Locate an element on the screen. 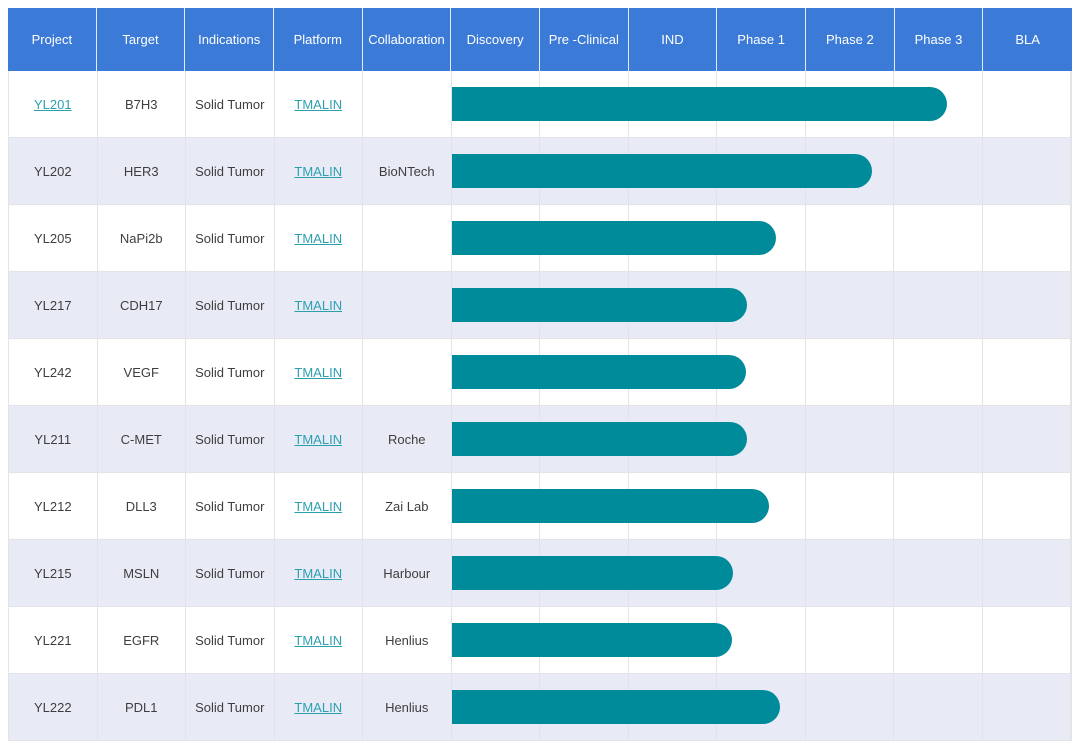 The width and height of the screenshot is (1080, 741). target-cell: HER3 is located at coordinates (142, 171).